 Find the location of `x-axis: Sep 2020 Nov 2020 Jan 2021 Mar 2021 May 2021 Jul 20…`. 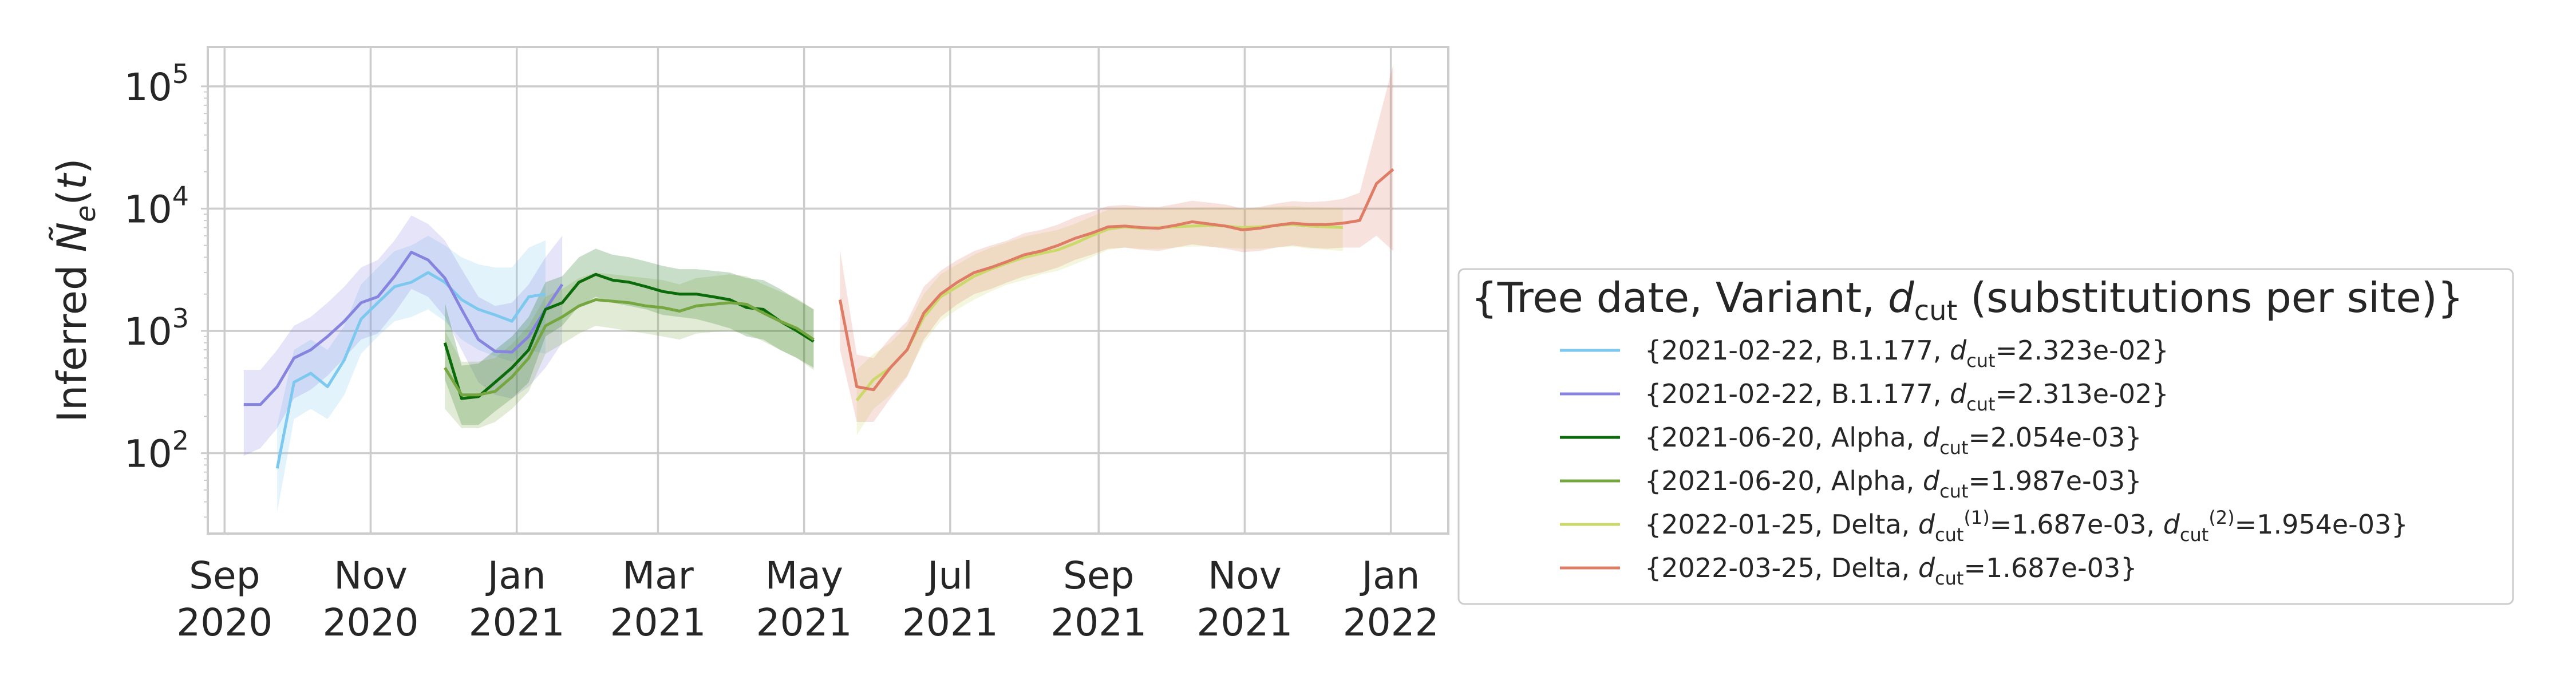

x-axis: Sep 2020 Nov 2020 Jan 2021 Mar 2021 May 2021 Jul 20… is located at coordinates (807, 600).